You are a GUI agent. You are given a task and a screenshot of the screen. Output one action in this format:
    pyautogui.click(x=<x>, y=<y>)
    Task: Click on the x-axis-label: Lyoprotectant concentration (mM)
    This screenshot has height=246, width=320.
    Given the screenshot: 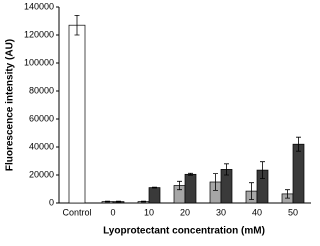 What is the action you would take?
    pyautogui.click(x=184, y=231)
    